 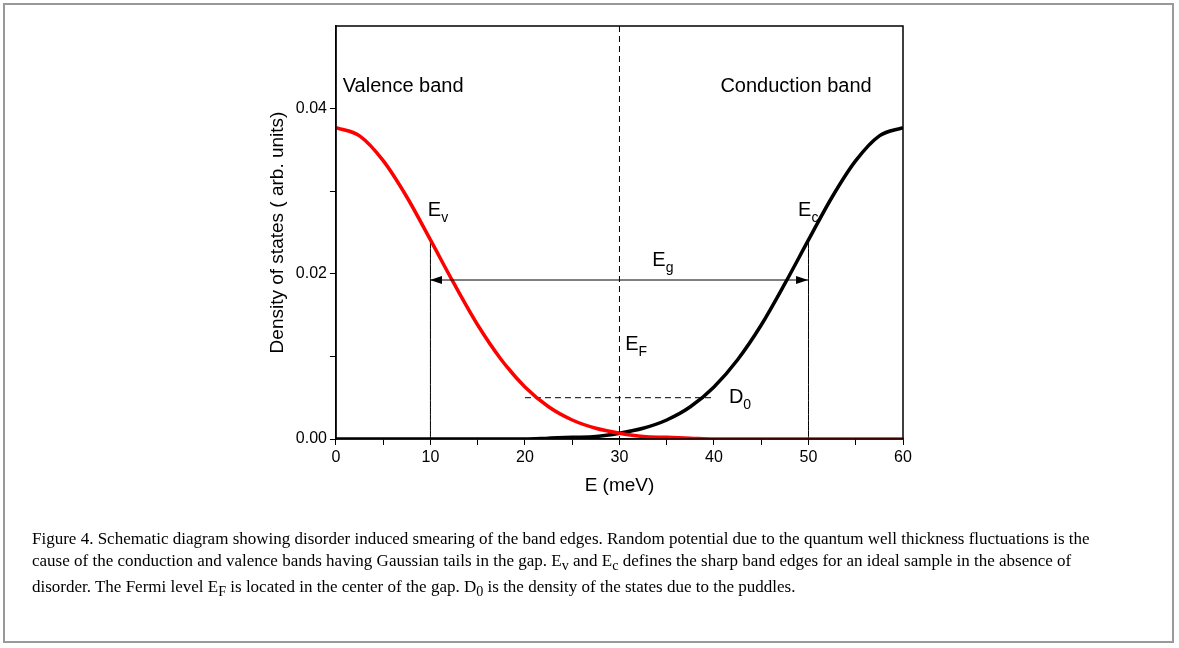 I want to click on x-axis-title: E (meV), so click(x=619, y=484).